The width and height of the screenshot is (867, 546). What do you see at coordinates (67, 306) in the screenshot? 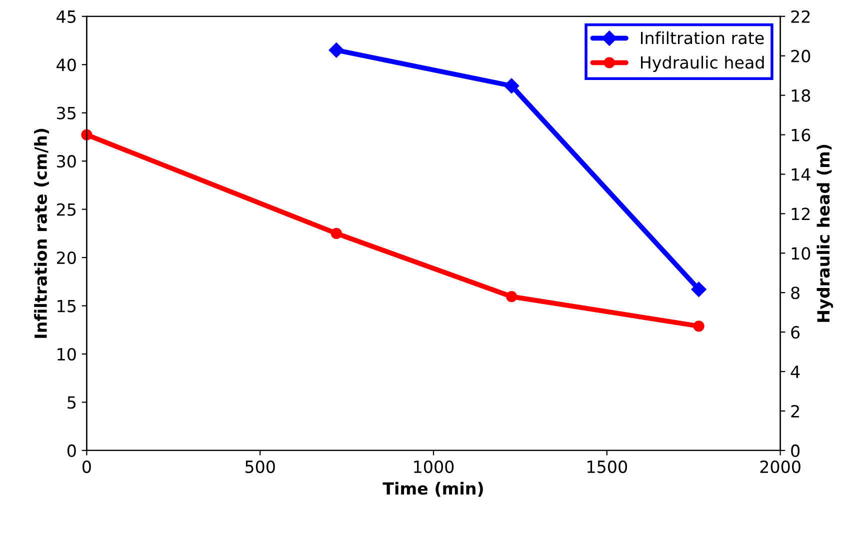
I see `y-tick-label: 15` at bounding box center [67, 306].